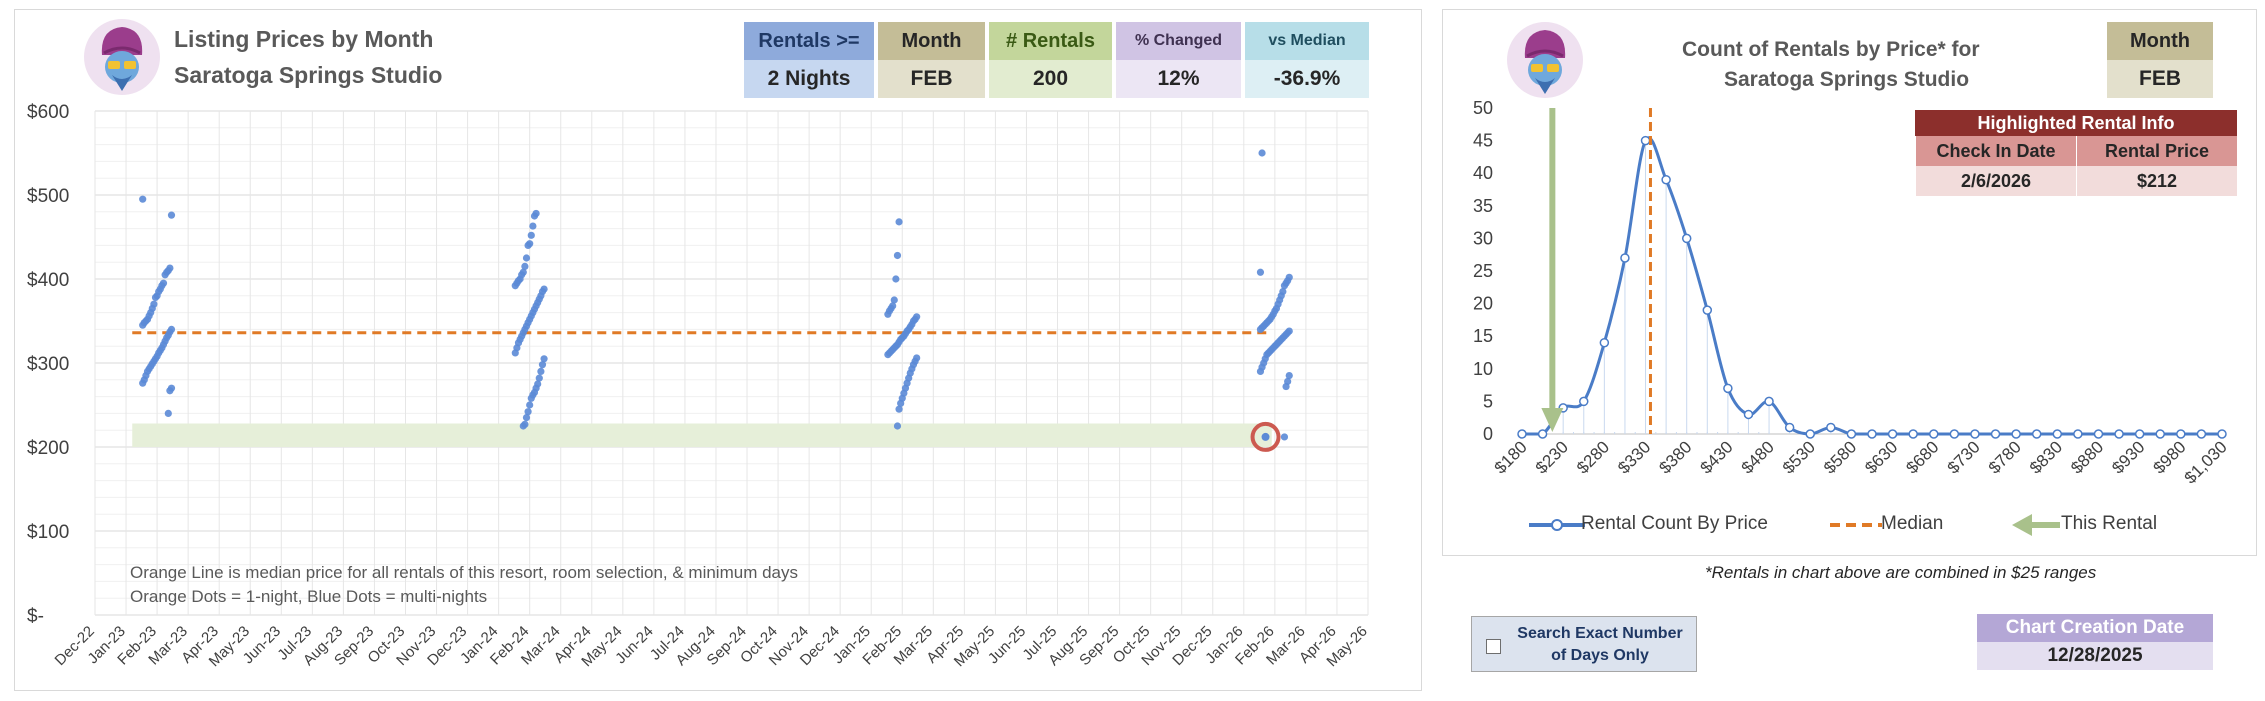 The image size is (2265, 701). Describe the element at coordinates (304, 39) in the screenshot. I see `scatter-title: Listing Prices by Month` at that location.